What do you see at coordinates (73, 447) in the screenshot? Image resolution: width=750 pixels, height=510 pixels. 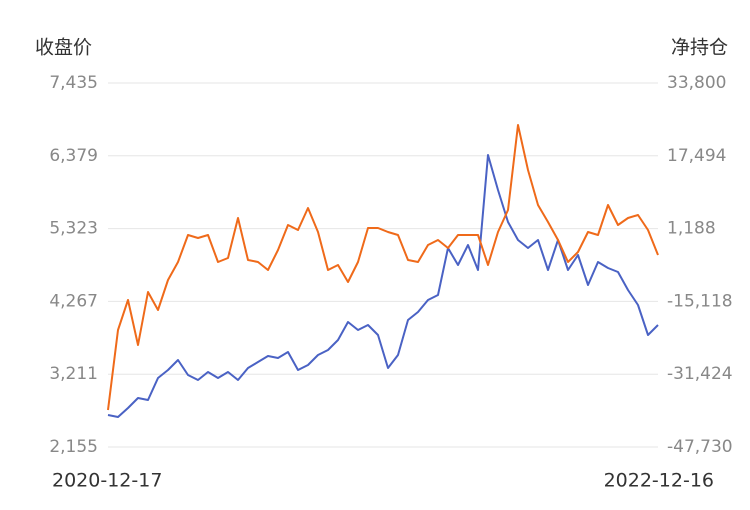 I see `y-tick-label: 2,155` at bounding box center [73, 447].